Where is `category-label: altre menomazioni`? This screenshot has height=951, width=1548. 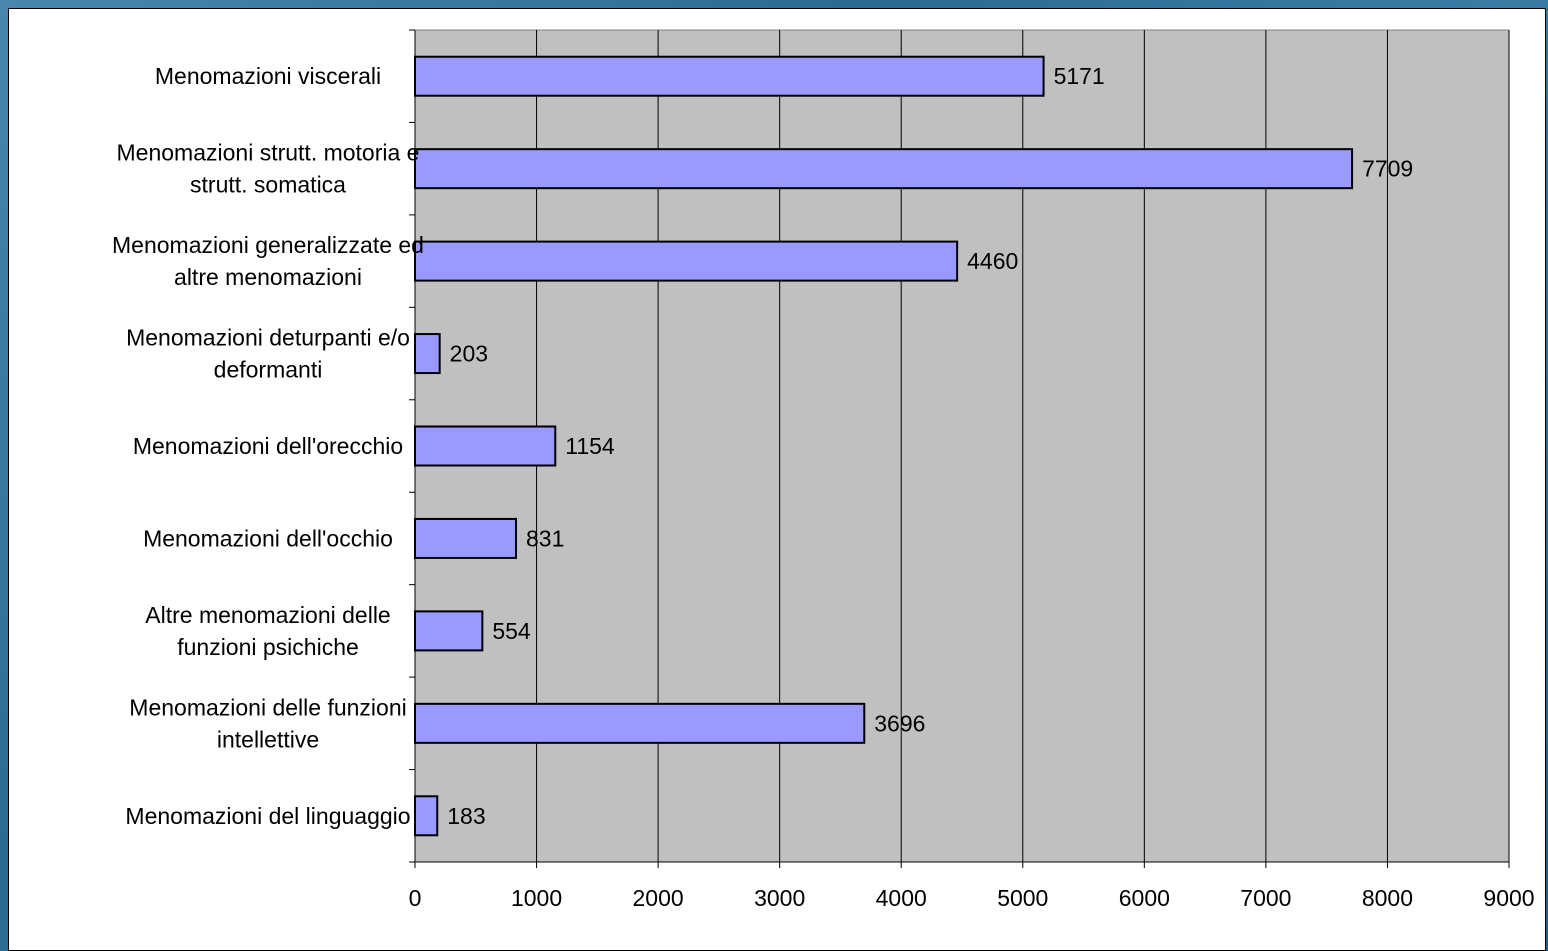
category-label: altre menomazioni is located at coordinates (268, 277).